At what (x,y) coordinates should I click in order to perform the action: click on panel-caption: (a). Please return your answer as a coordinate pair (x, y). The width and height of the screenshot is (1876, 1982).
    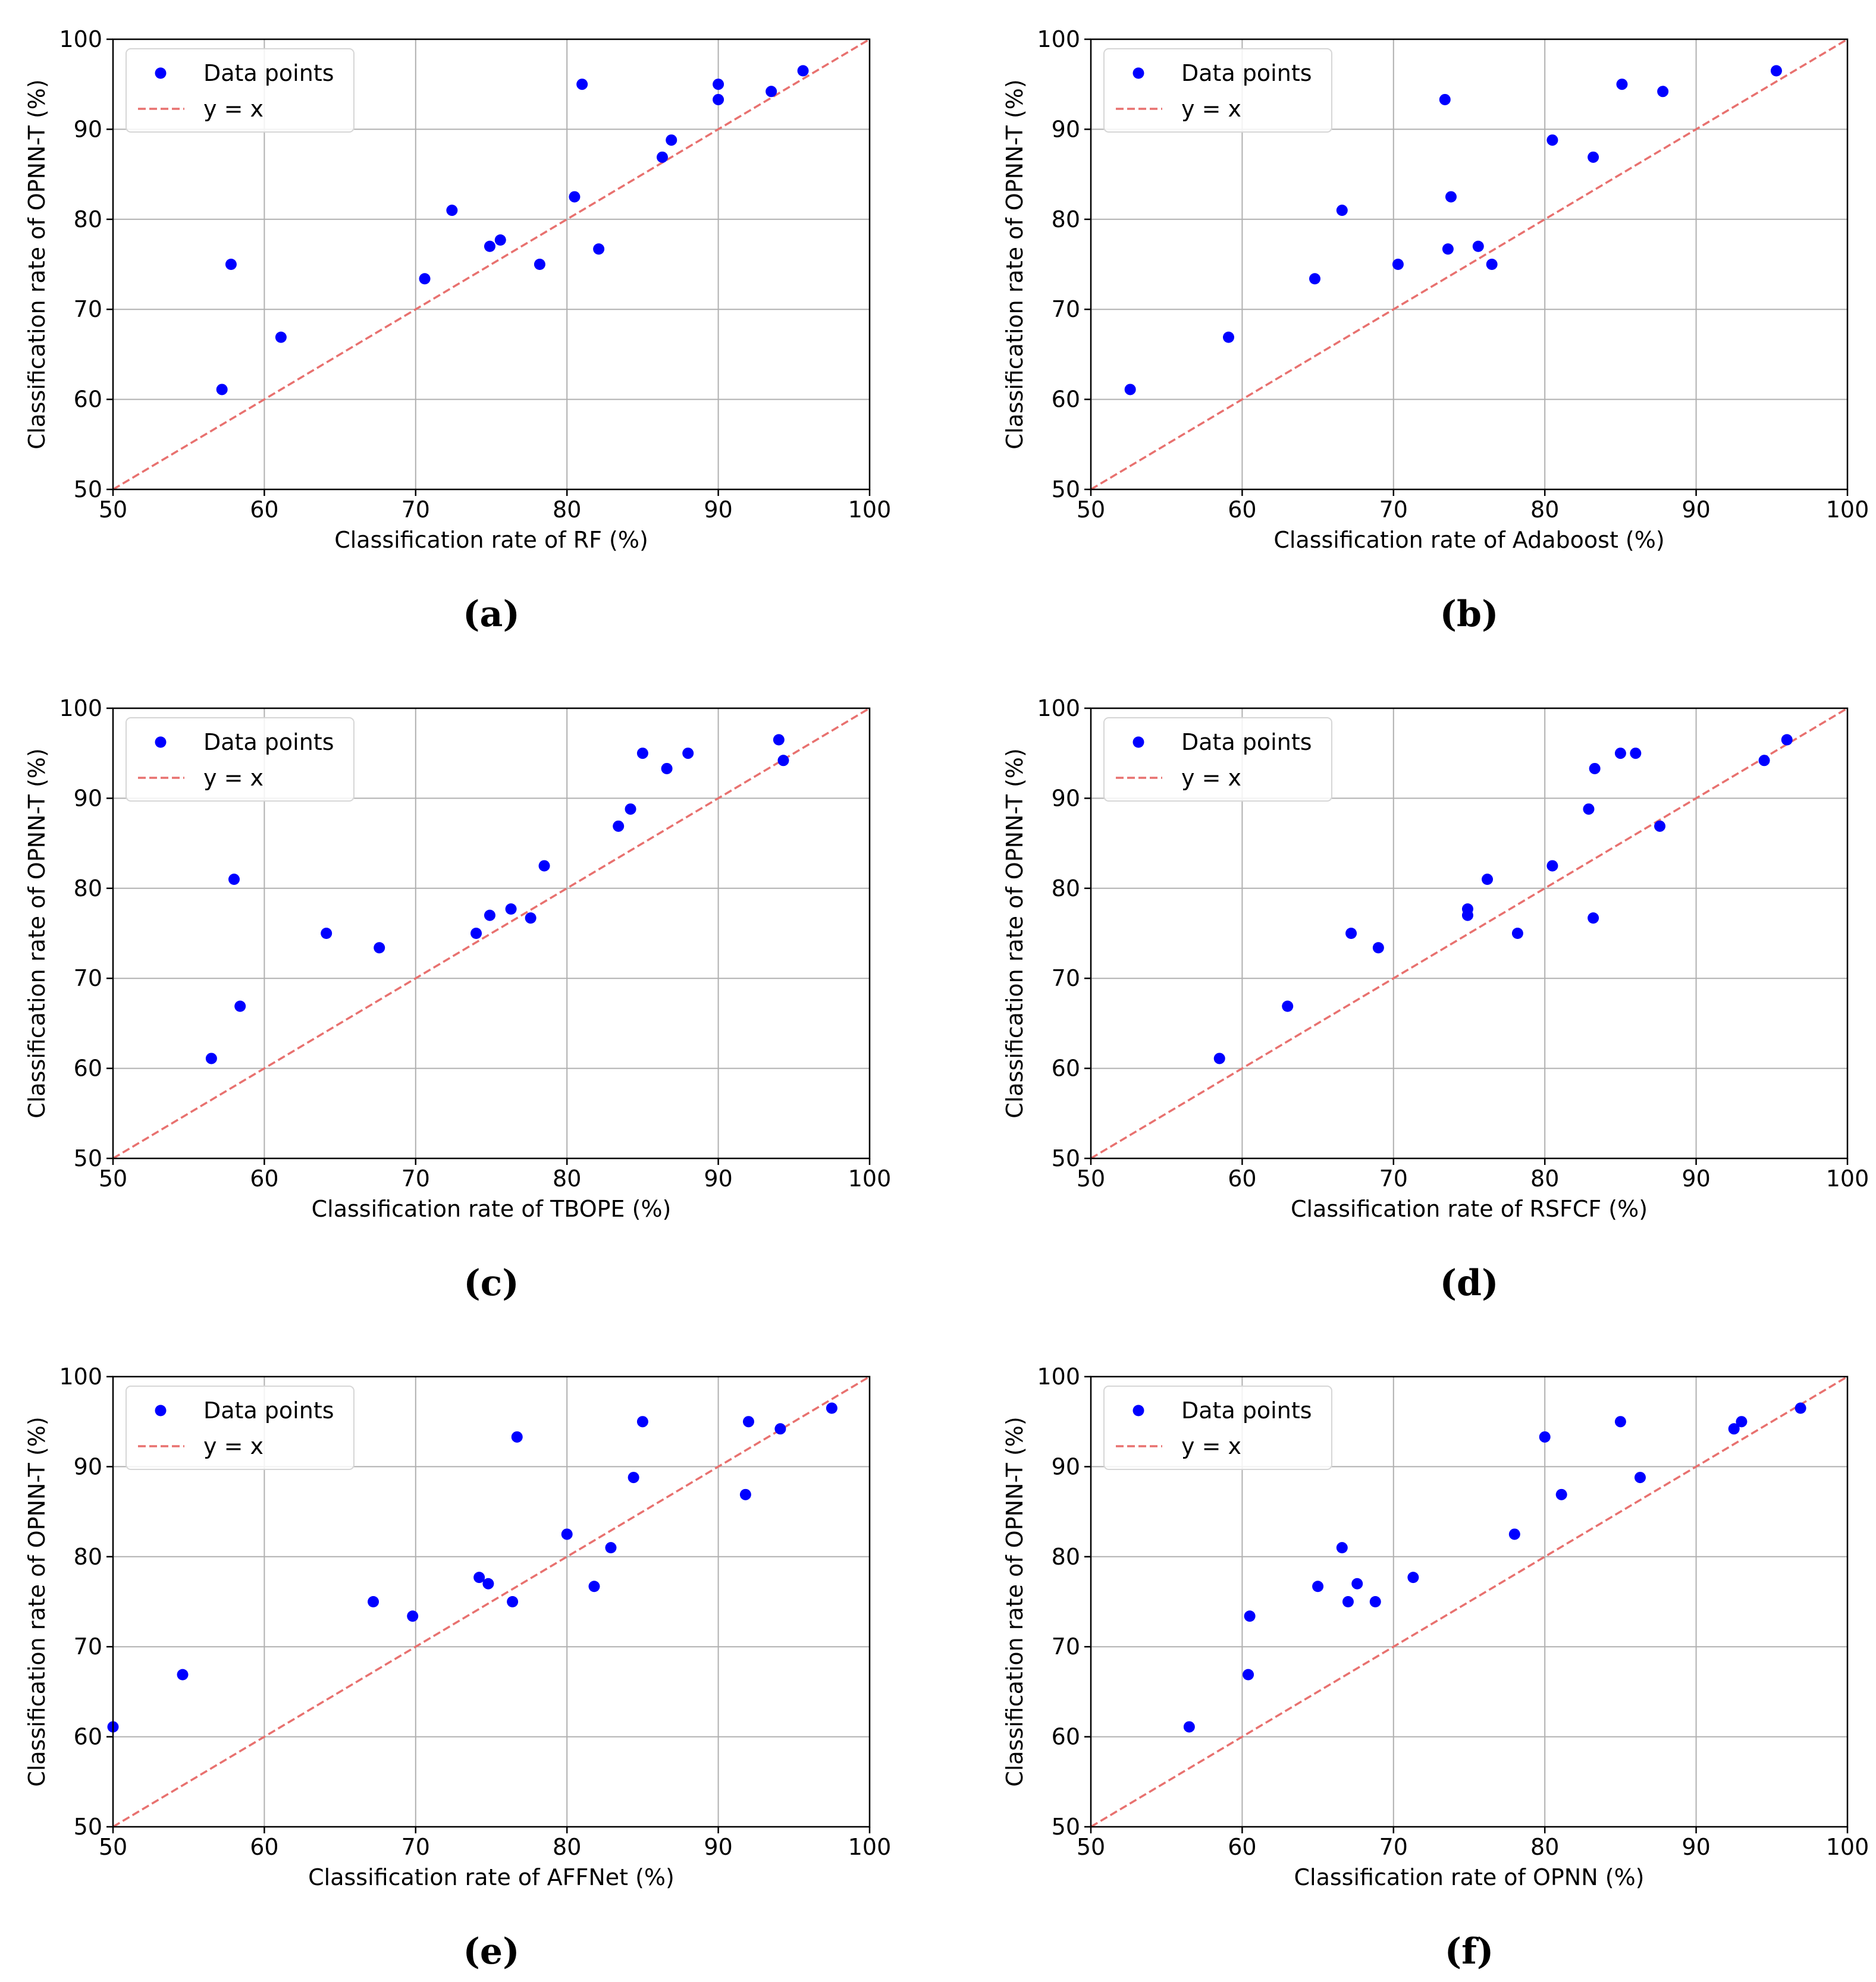
    Looking at the image, I should click on (491, 614).